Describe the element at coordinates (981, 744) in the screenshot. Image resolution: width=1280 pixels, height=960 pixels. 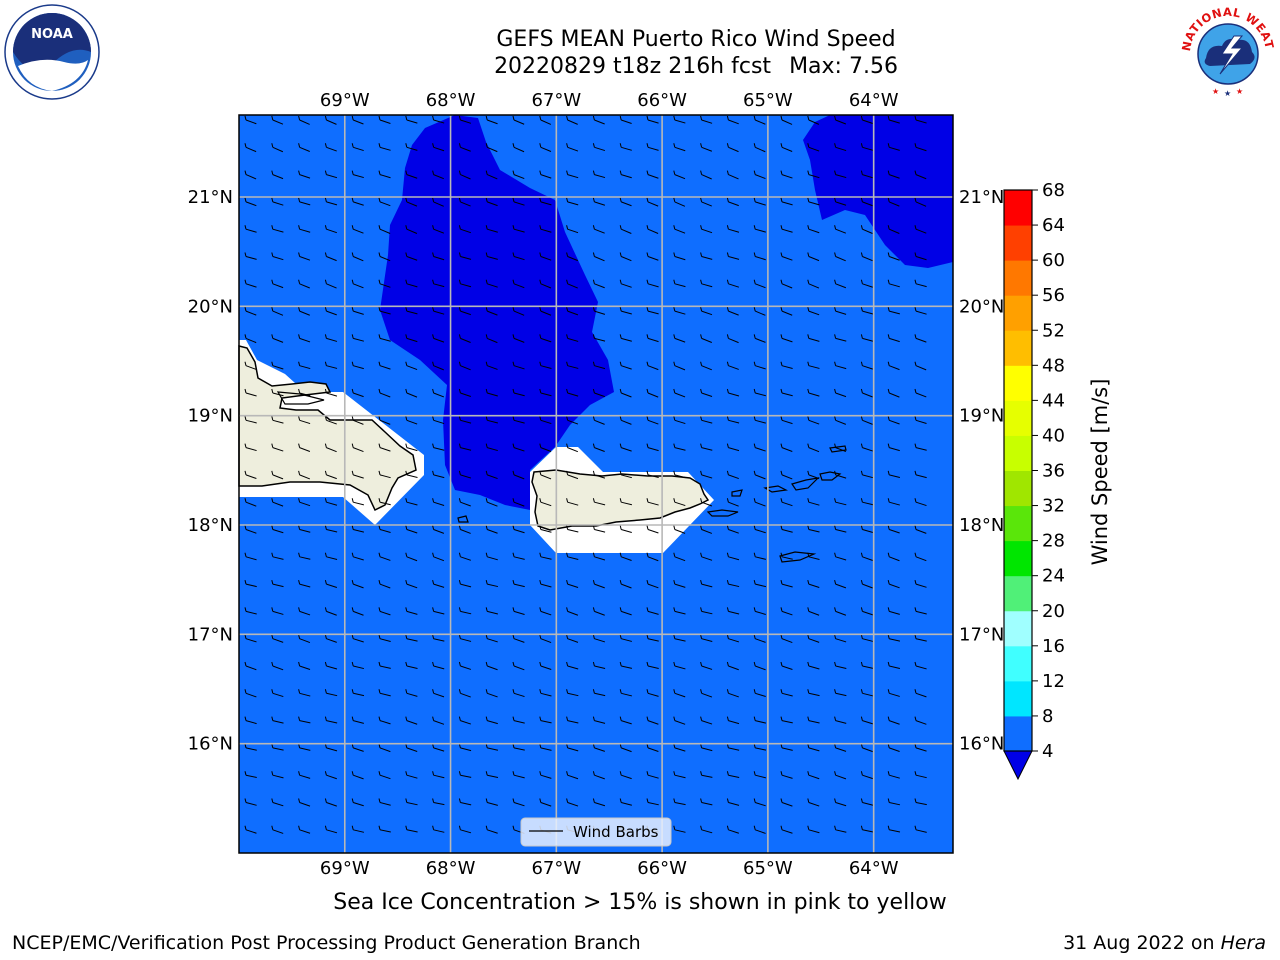
I see `lat-tick-label: 16°N` at that location.